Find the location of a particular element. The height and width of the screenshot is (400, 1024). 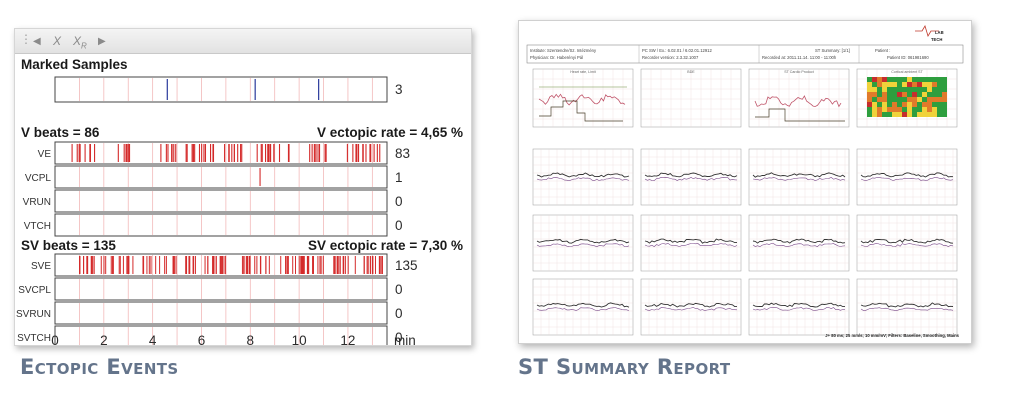

sv-ectopic-rate: SV ectopic rate = 7,30 % is located at coordinates (385, 245).